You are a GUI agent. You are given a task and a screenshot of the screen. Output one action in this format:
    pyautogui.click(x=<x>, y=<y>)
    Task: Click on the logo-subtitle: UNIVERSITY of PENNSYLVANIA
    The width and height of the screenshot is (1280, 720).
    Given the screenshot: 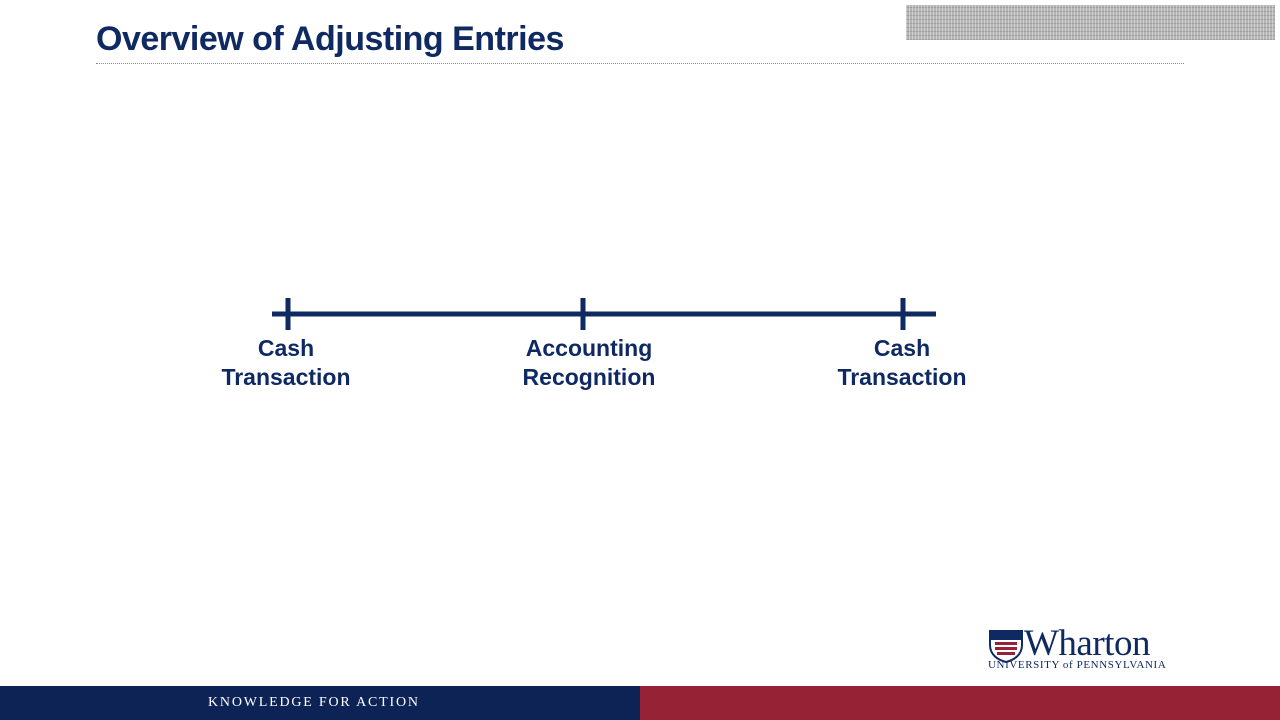 What is the action you would take?
    pyautogui.click(x=1077, y=665)
    